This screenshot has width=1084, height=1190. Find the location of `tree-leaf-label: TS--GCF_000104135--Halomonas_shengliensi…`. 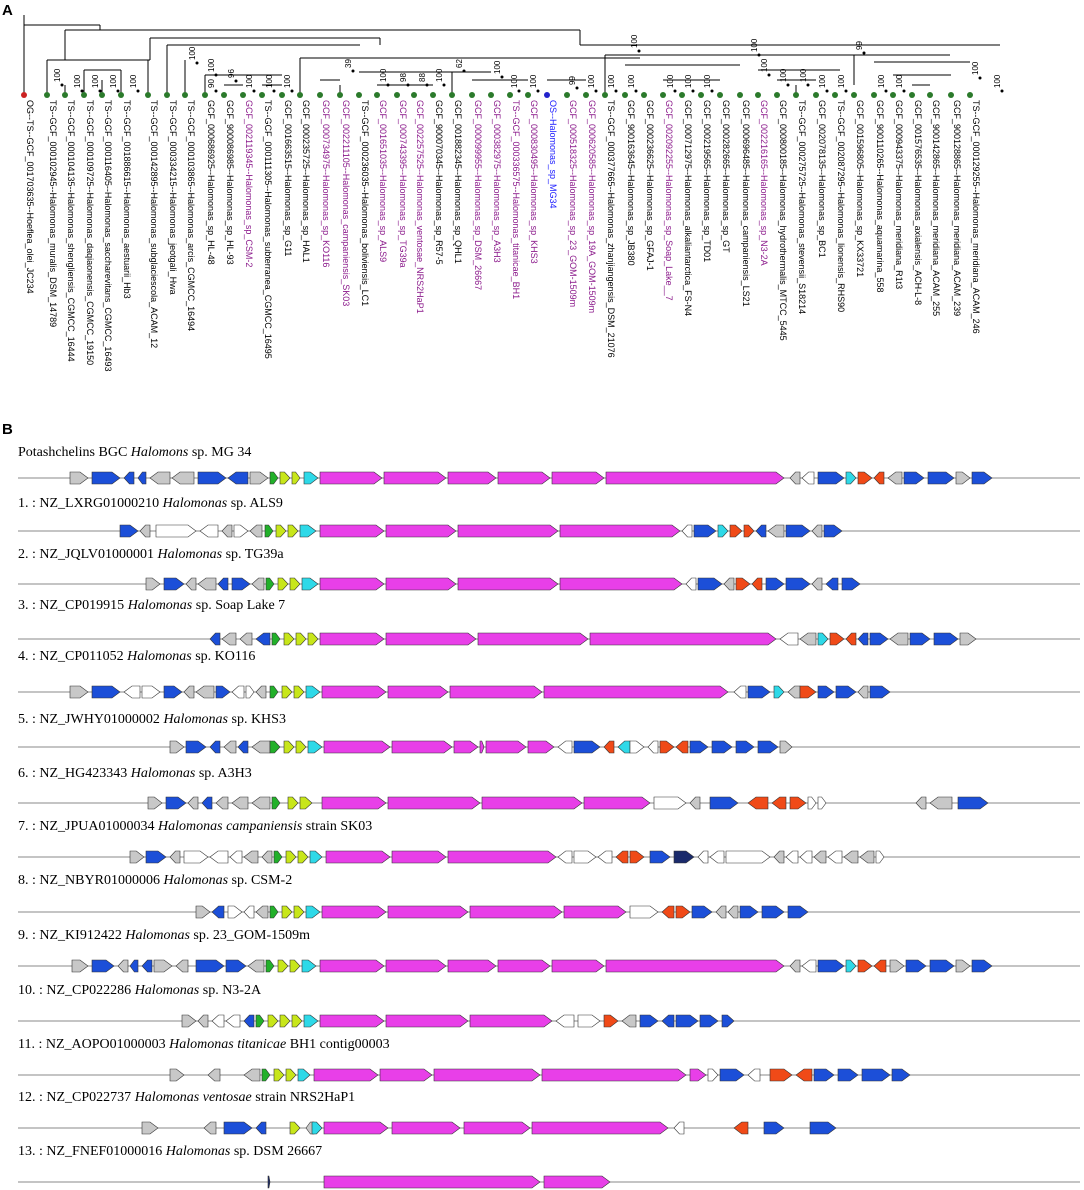

tree-leaf-label: TS--GCF_000104135--Halomonas_shengliensi… is located at coordinates (71, 231).